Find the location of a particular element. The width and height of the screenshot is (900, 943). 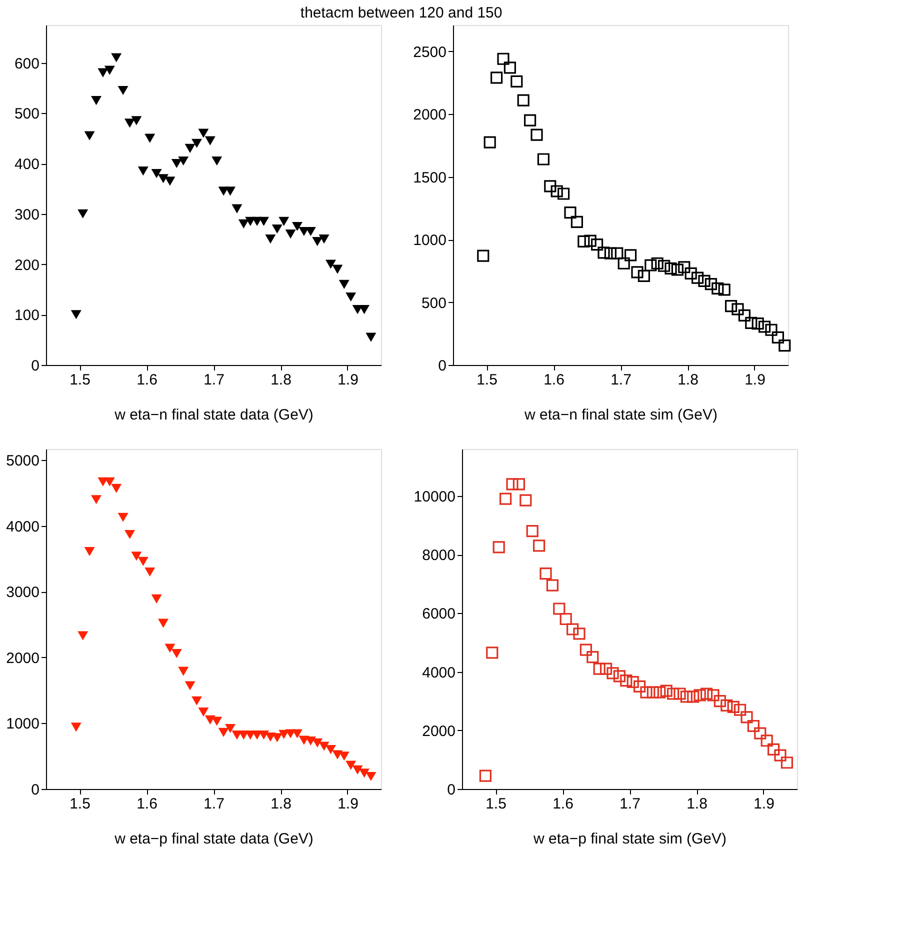

y-tick-label: 200 is located at coordinates (27, 265).